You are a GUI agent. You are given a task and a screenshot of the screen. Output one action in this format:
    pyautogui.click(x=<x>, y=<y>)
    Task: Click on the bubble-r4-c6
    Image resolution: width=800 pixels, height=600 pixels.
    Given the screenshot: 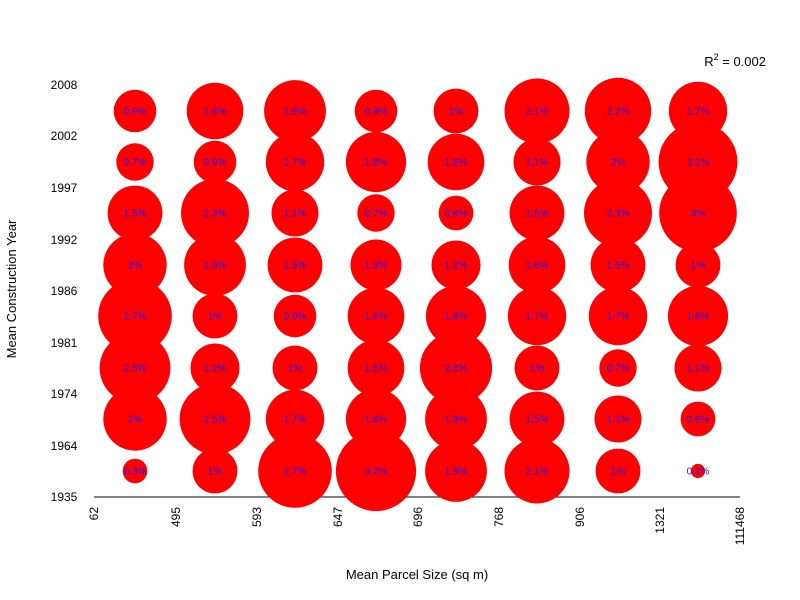 What is the action you would take?
    pyautogui.click(x=618, y=316)
    